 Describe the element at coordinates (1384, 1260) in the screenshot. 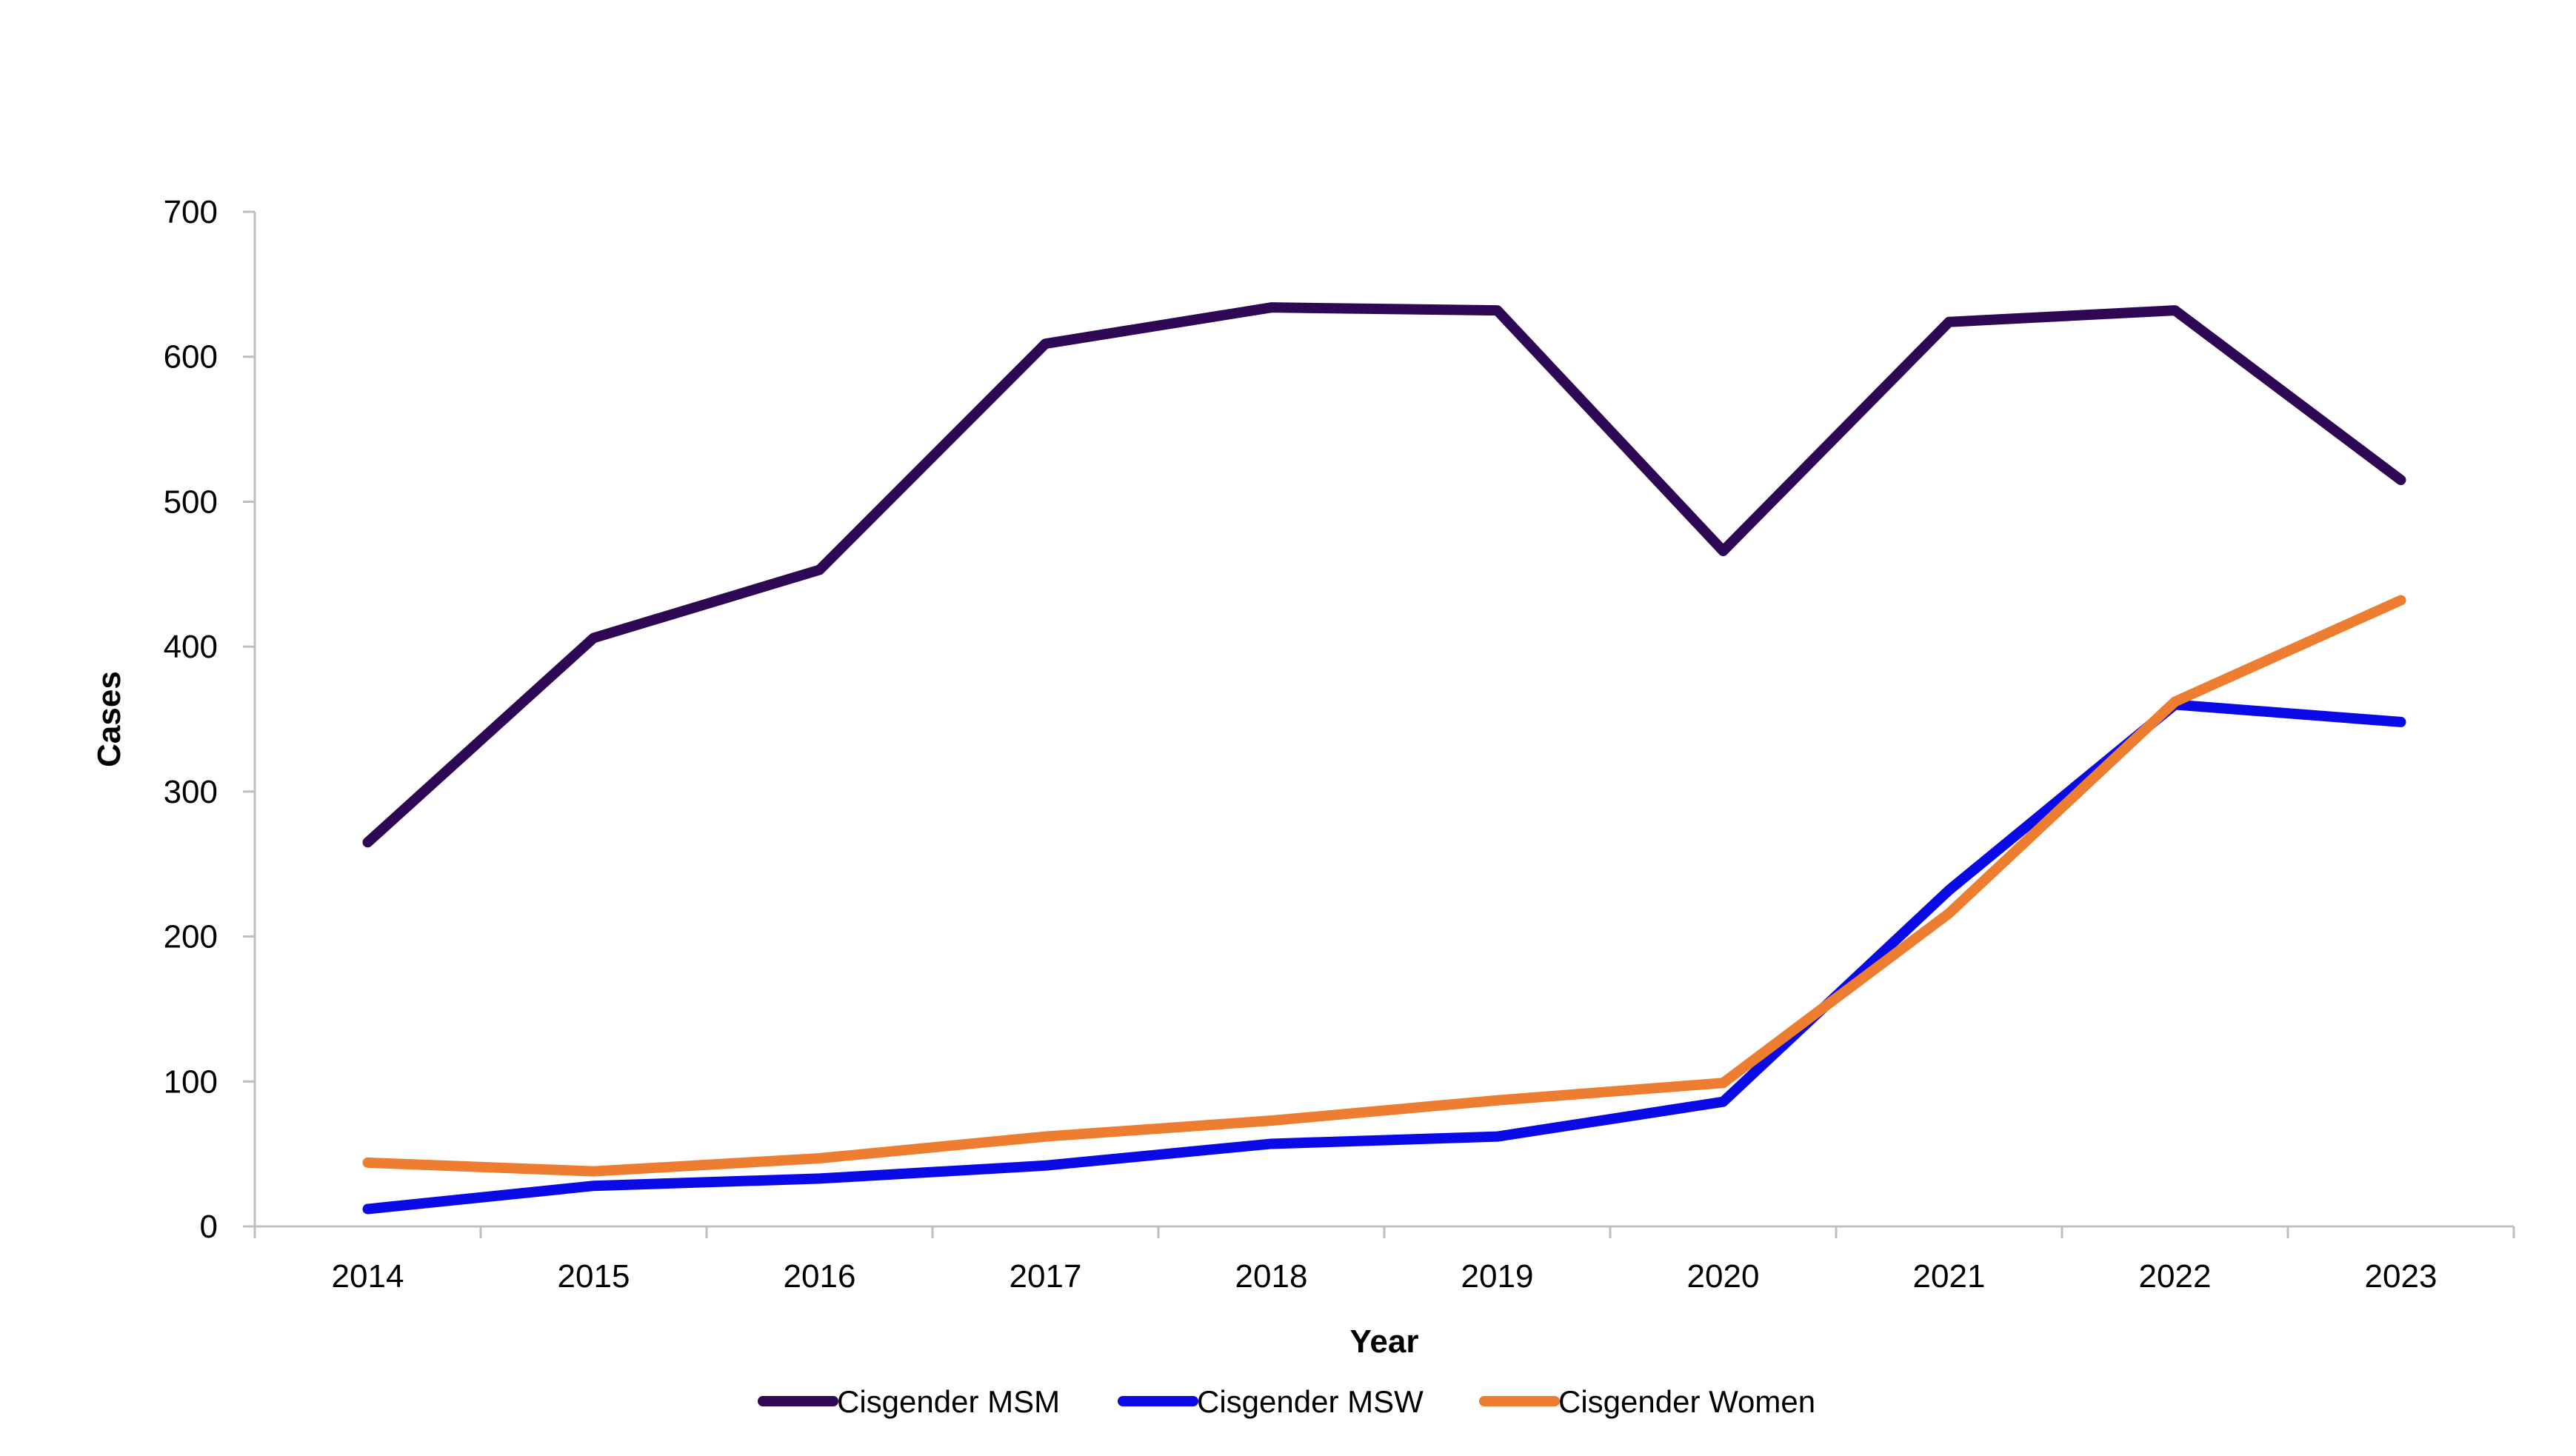

I see `x-ticks: 2014 2015 2016 2017 2018 2019 2020 2021 2022 2023` at that location.